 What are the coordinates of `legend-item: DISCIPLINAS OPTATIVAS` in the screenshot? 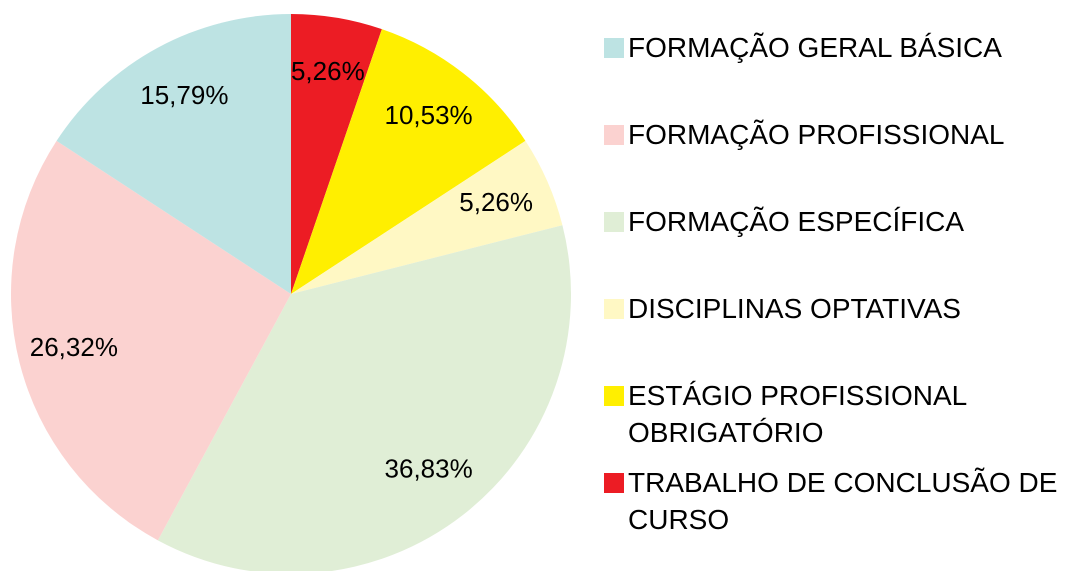 It's located at (834, 333).